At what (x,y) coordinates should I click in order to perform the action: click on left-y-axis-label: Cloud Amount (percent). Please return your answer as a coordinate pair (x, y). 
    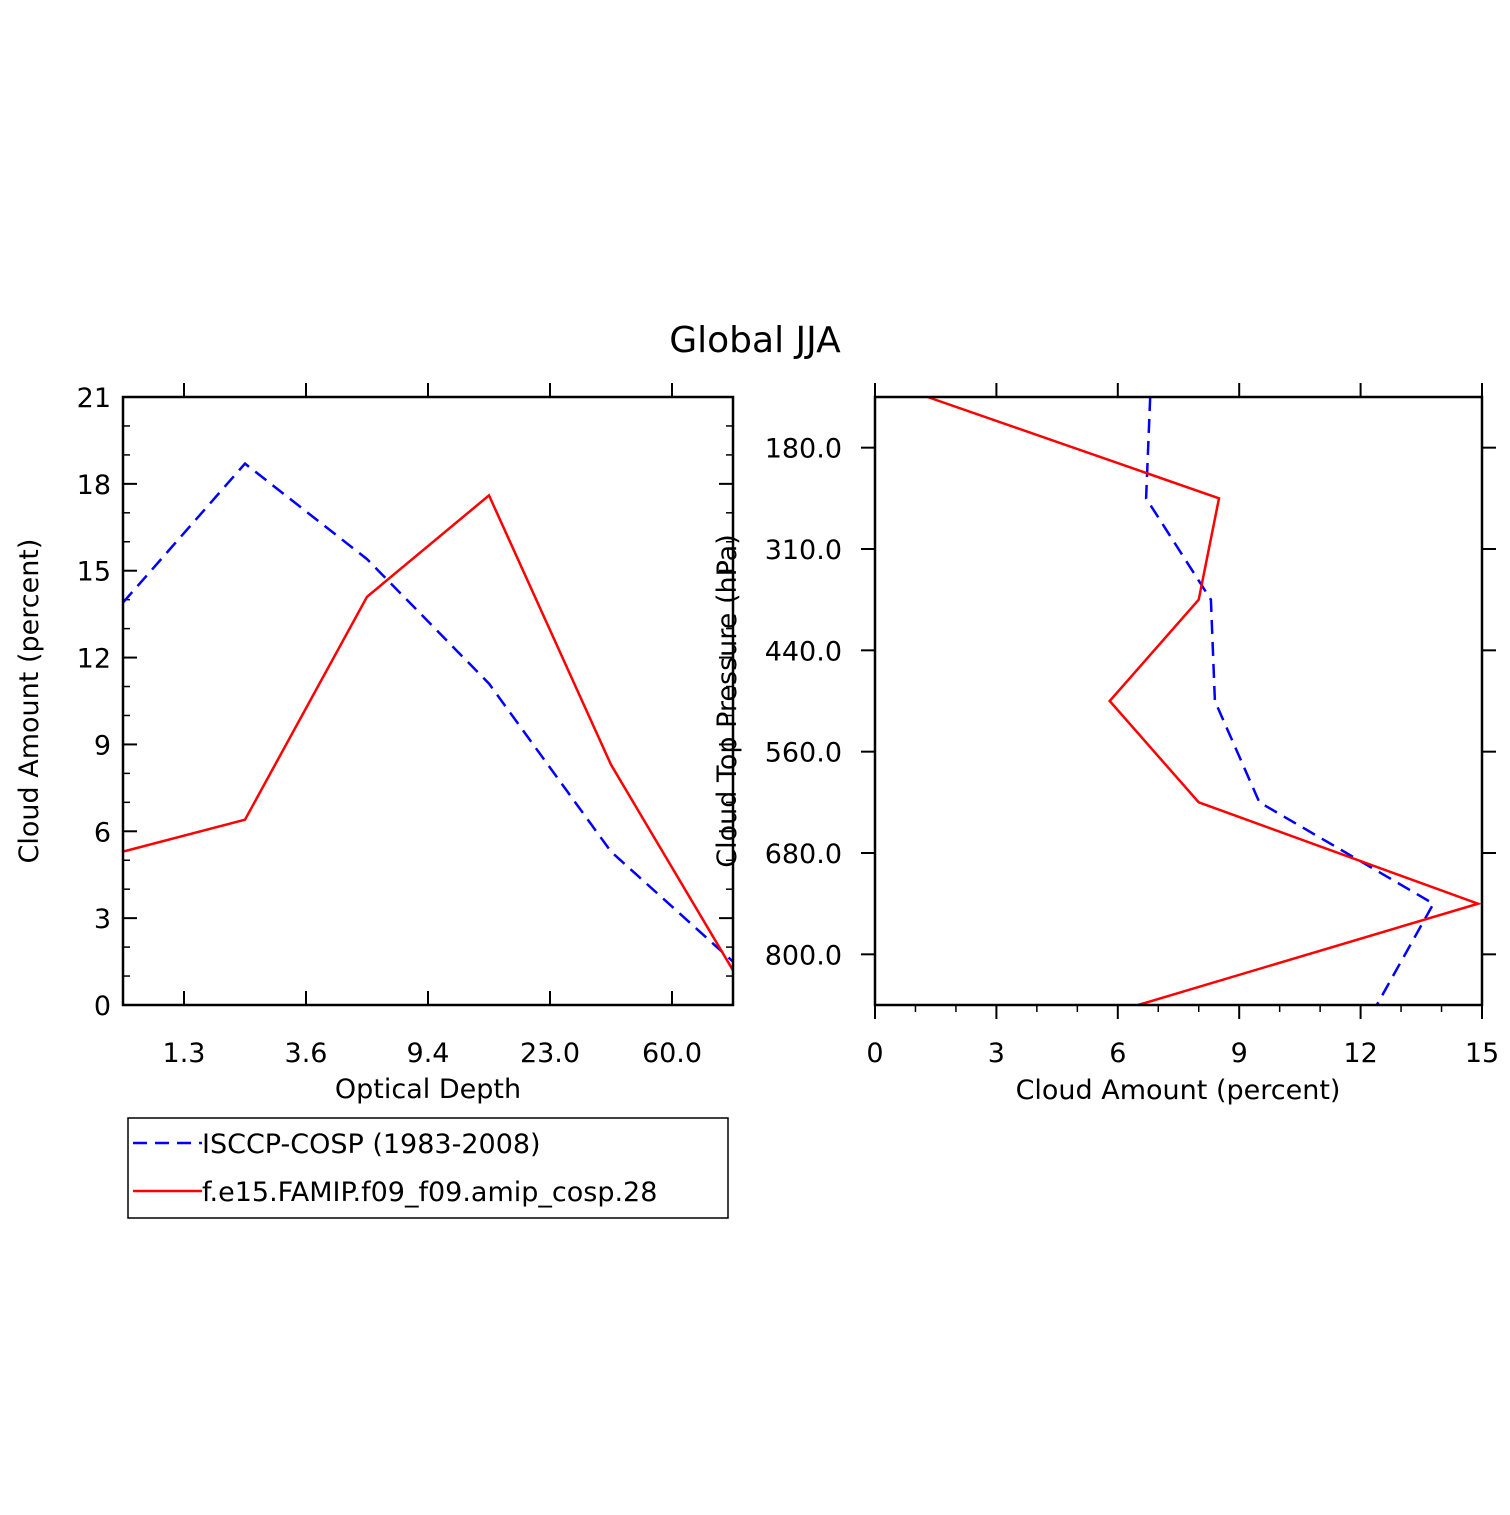
    Looking at the image, I should click on (29, 701).